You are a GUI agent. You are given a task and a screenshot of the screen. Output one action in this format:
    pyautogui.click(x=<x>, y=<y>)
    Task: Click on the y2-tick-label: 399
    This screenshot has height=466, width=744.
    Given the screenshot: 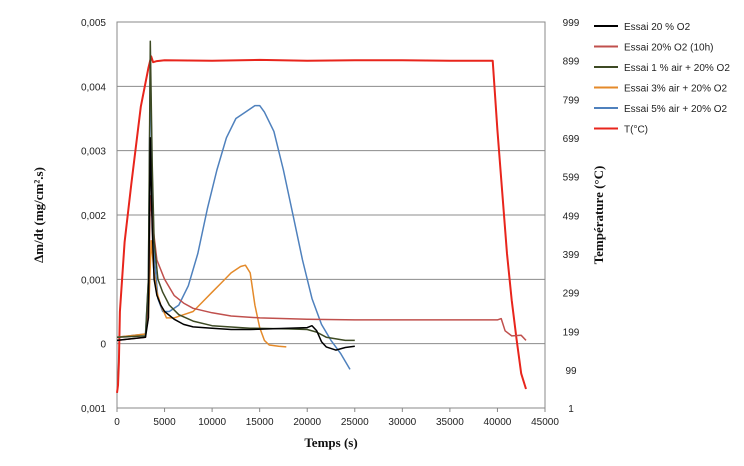 What is the action you would take?
    pyautogui.click(x=571, y=255)
    